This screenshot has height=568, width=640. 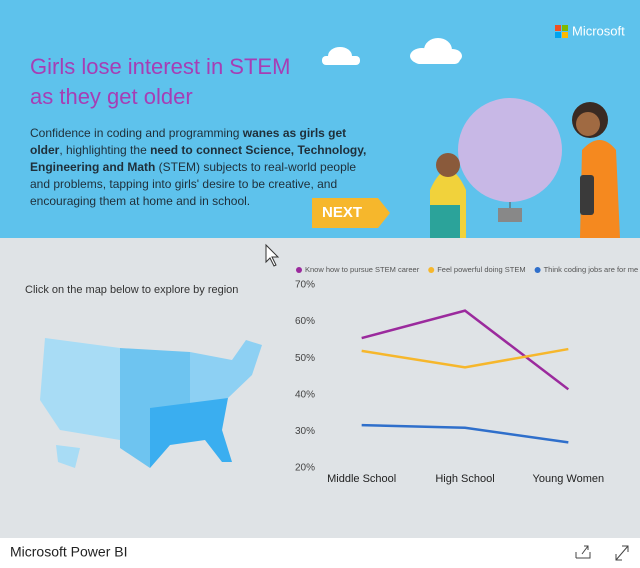 What do you see at coordinates (305, 358) in the screenshot?
I see `y-tick-label: 50%` at bounding box center [305, 358].